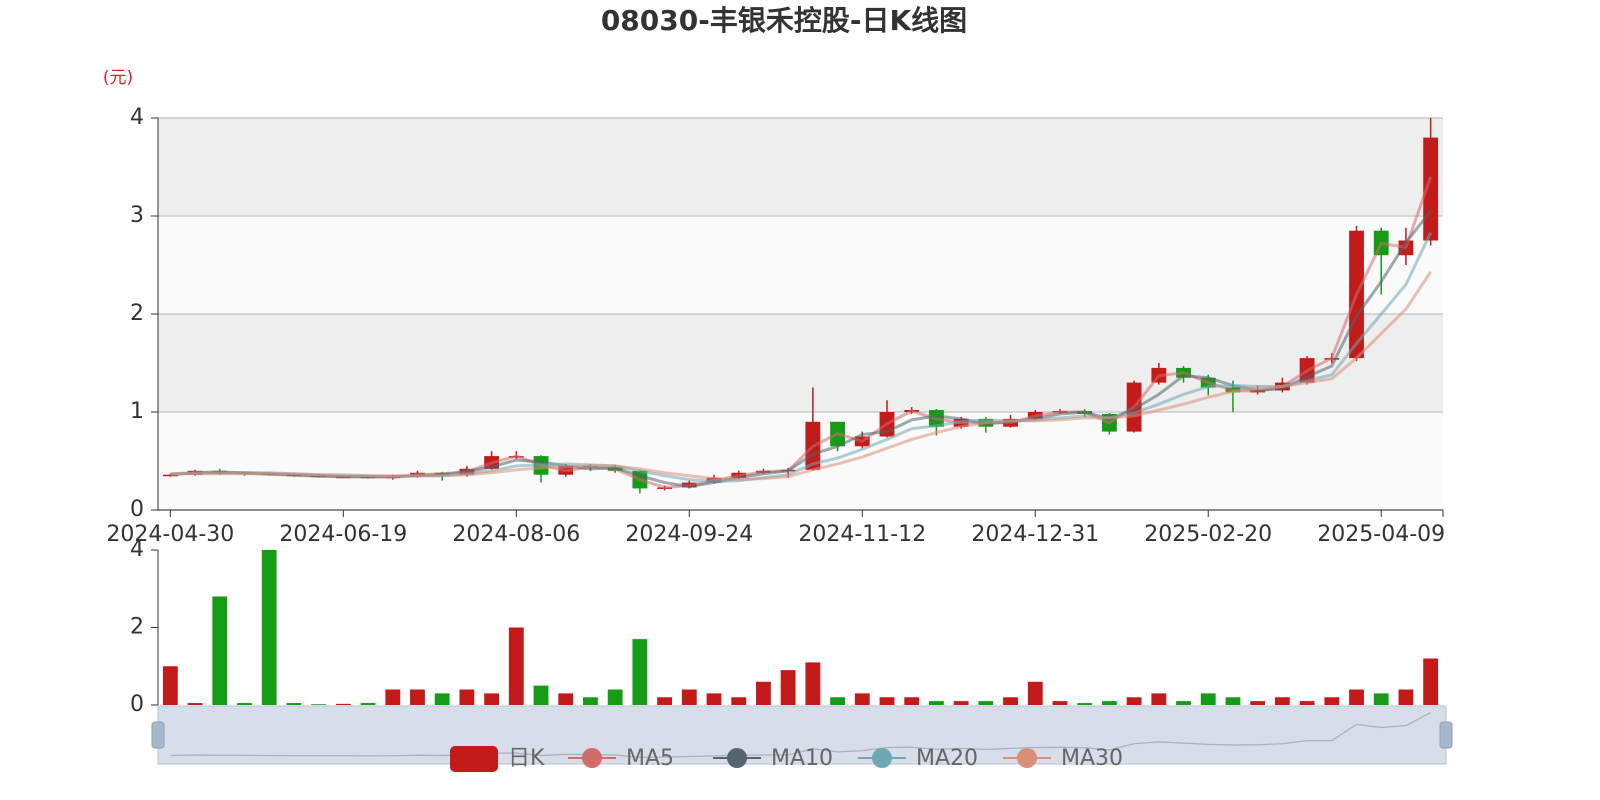 The height and width of the screenshot is (800, 1600). What do you see at coordinates (802, 758) in the screenshot?
I see `legend-label: MA10` at bounding box center [802, 758].